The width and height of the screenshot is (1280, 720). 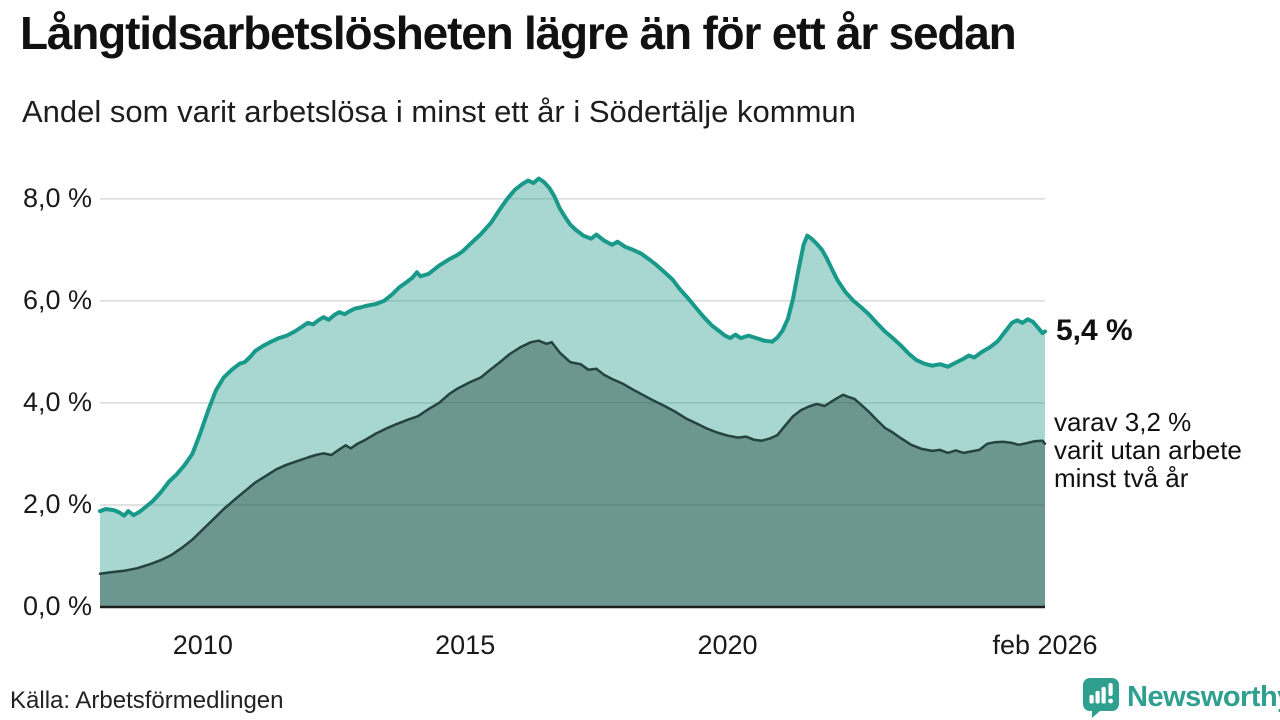 What do you see at coordinates (1094, 330) in the screenshot?
I see `series-latest-value-label: 5,4 %` at bounding box center [1094, 330].